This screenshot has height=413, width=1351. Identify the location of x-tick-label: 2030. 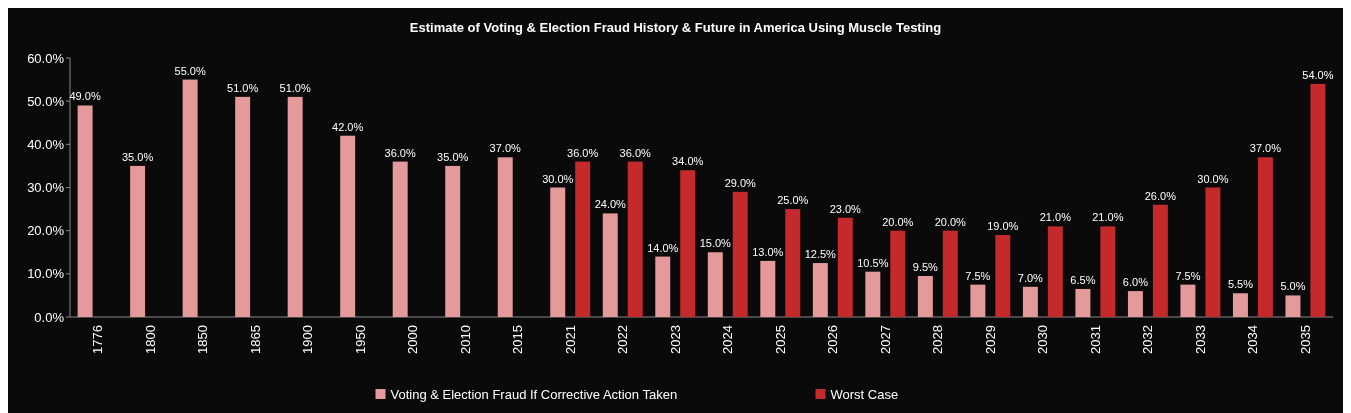
(1043, 339).